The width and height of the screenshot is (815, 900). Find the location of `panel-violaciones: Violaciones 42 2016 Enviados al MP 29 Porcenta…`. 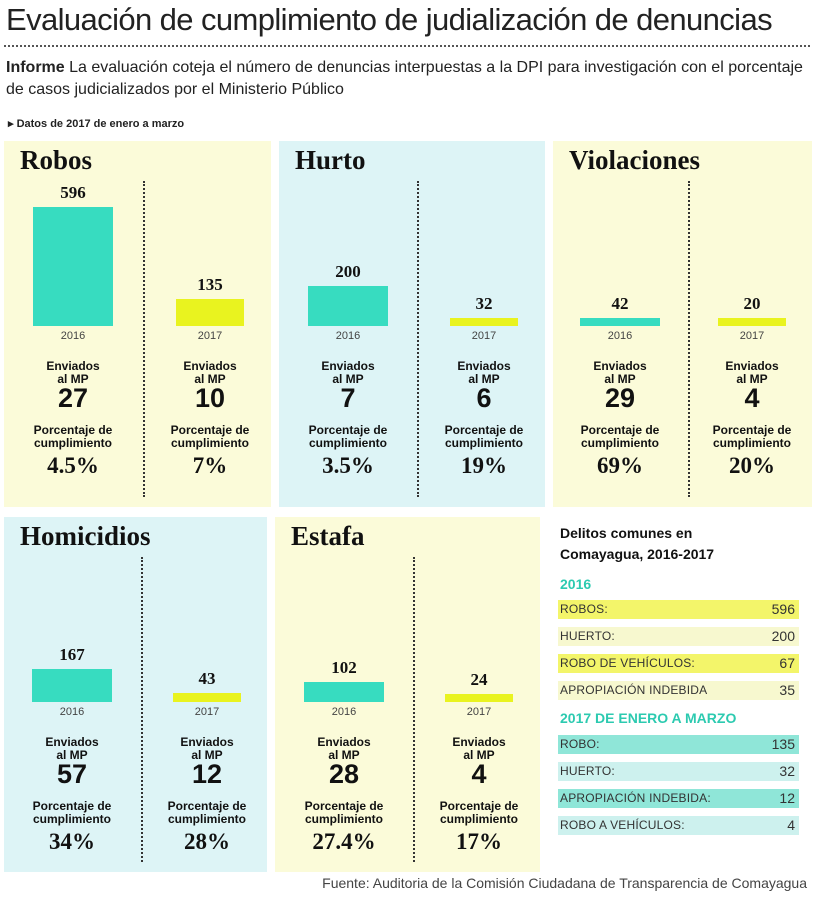

panel-violaciones: Violaciones 42 2016 Enviados al MP 29 Porcenta… is located at coordinates (682, 324).